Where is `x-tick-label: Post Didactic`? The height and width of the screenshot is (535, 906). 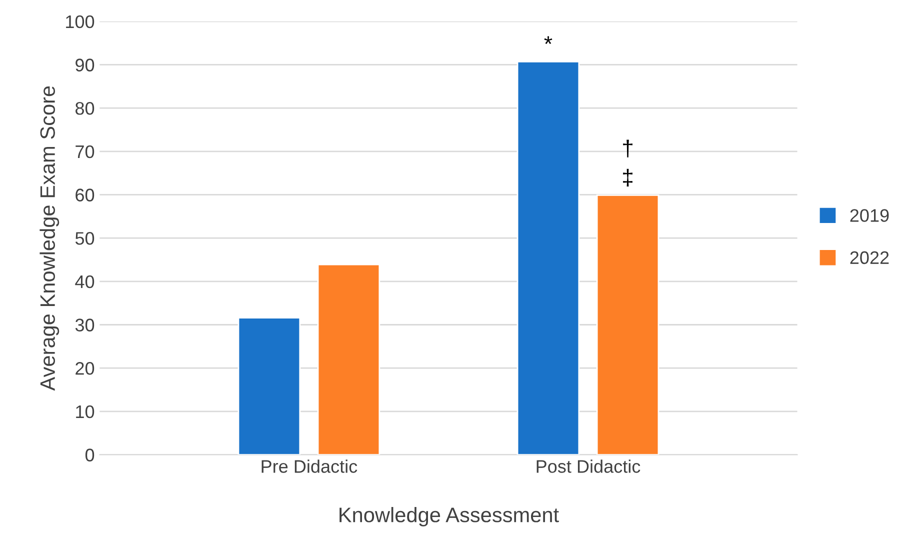
x-tick-label: Post Didactic is located at coordinates (588, 466).